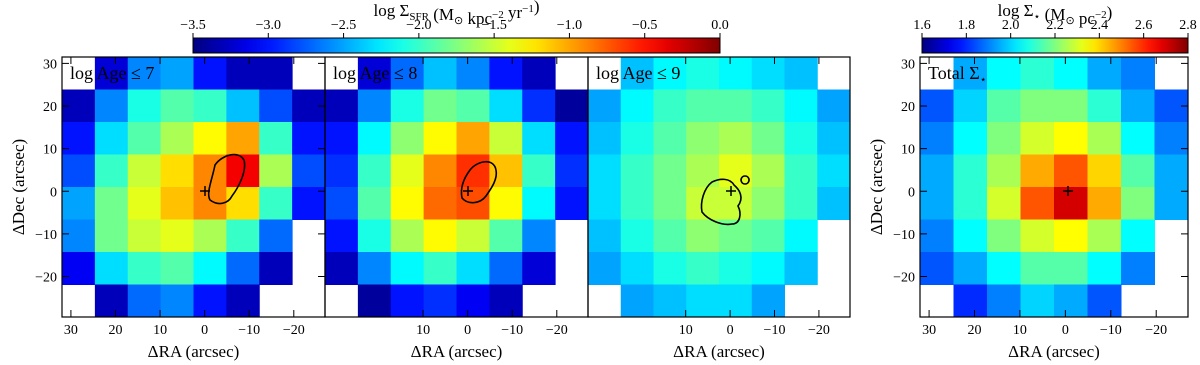 This screenshot has width=1200, height=365. What do you see at coordinates (418, 25) in the screenshot?
I see `colorbar-tick-label: −2.0` at bounding box center [418, 25].